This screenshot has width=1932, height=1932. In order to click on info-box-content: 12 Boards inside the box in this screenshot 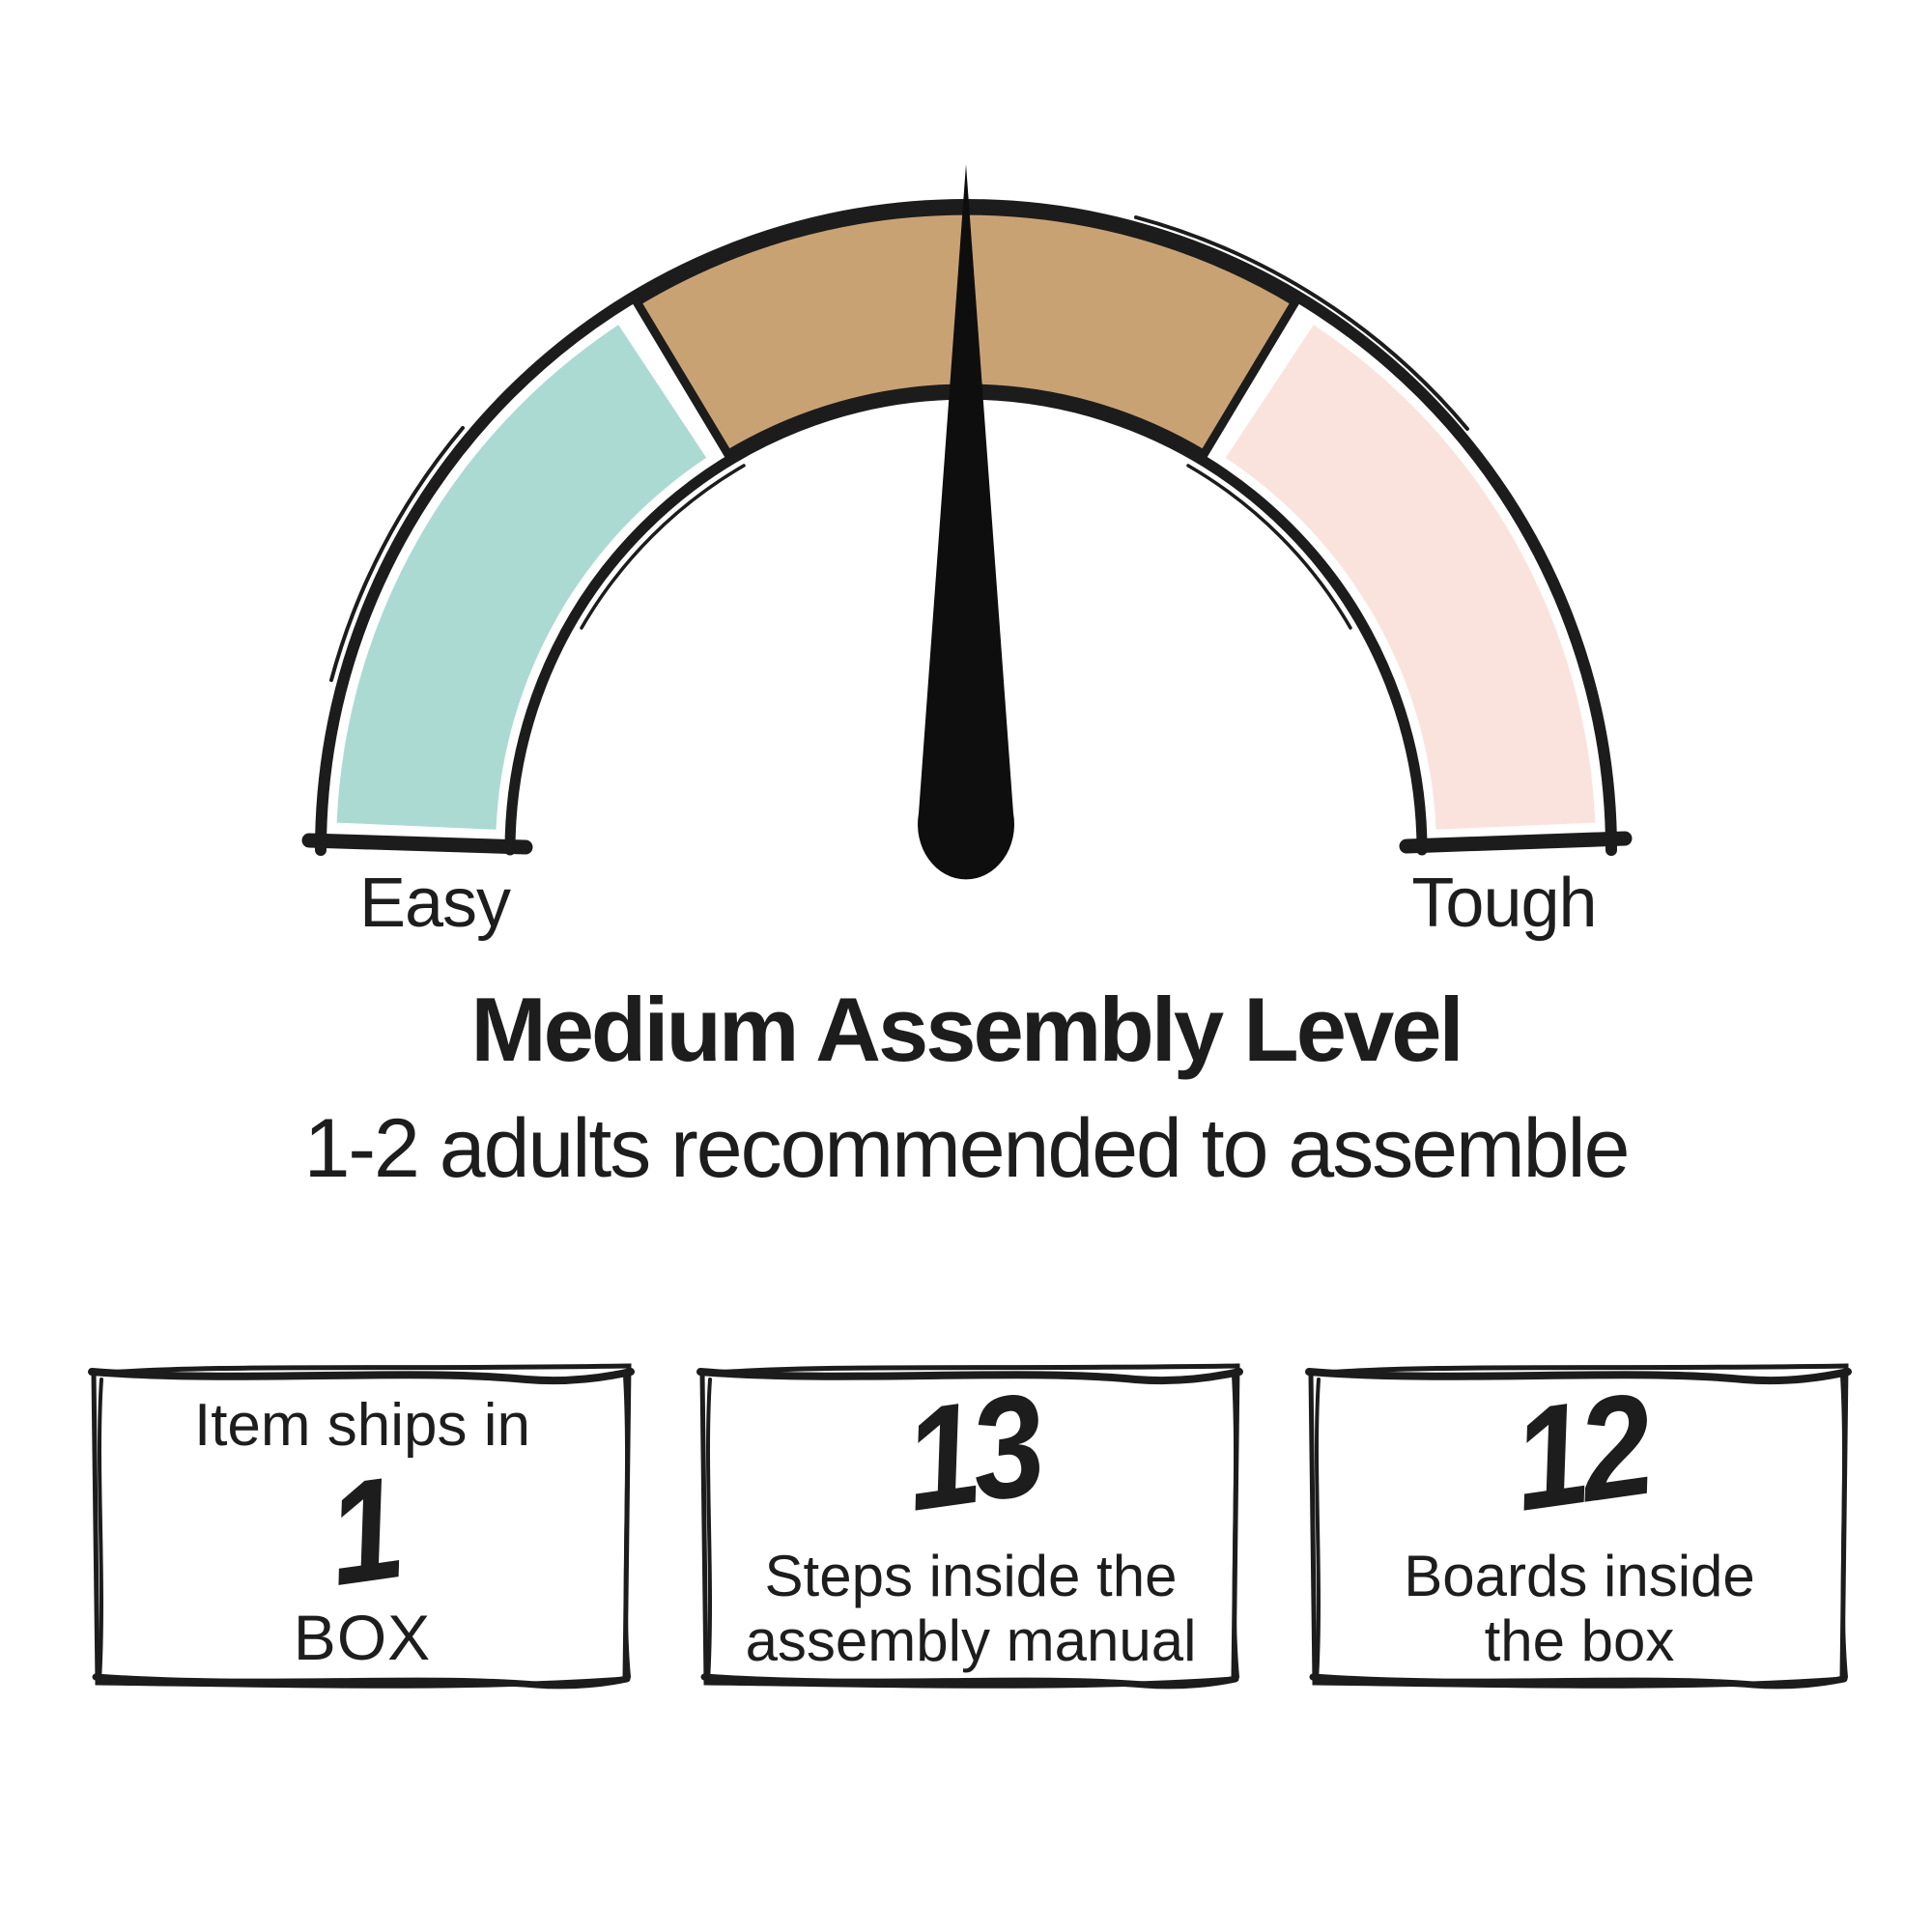, I will do `click(1579, 1528)`.